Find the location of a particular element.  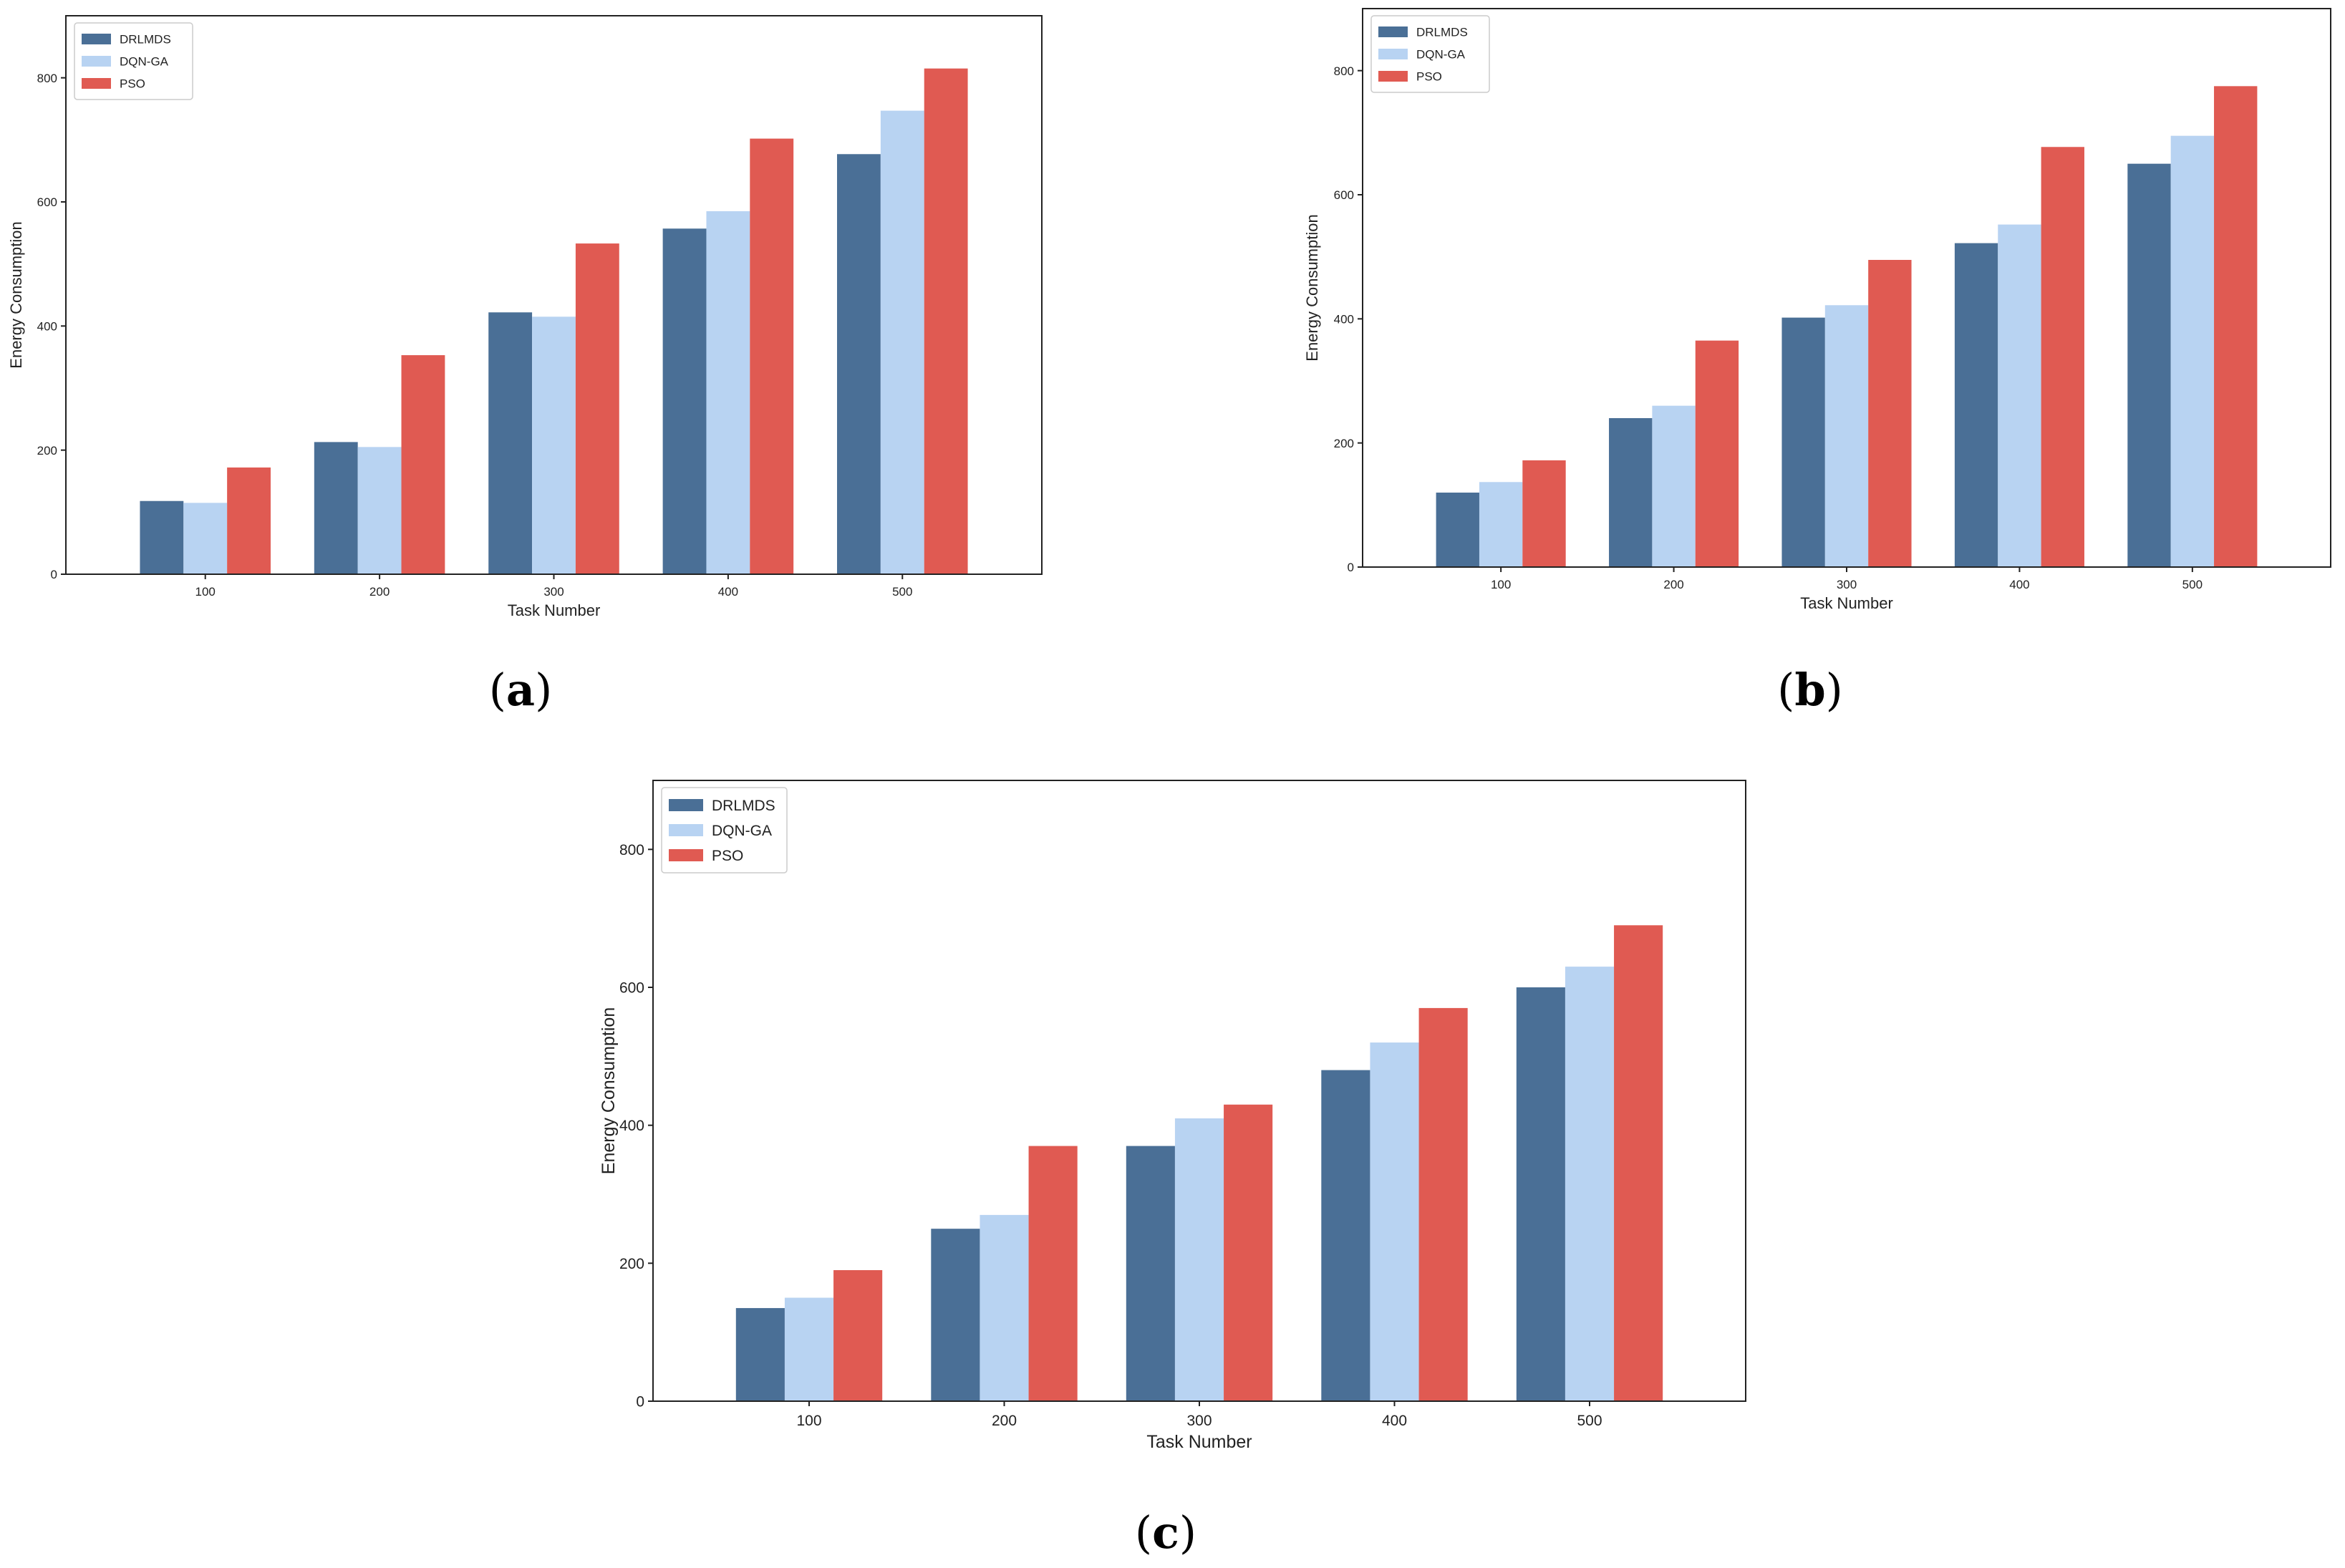

panel-caption: (a) is located at coordinates (521, 690).